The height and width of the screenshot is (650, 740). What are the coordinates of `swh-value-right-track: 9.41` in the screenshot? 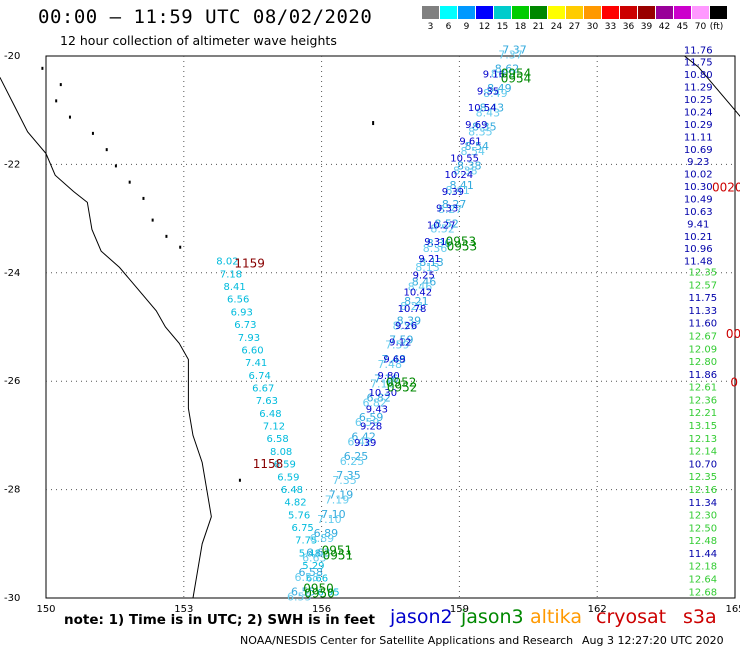 It's located at (698, 224).